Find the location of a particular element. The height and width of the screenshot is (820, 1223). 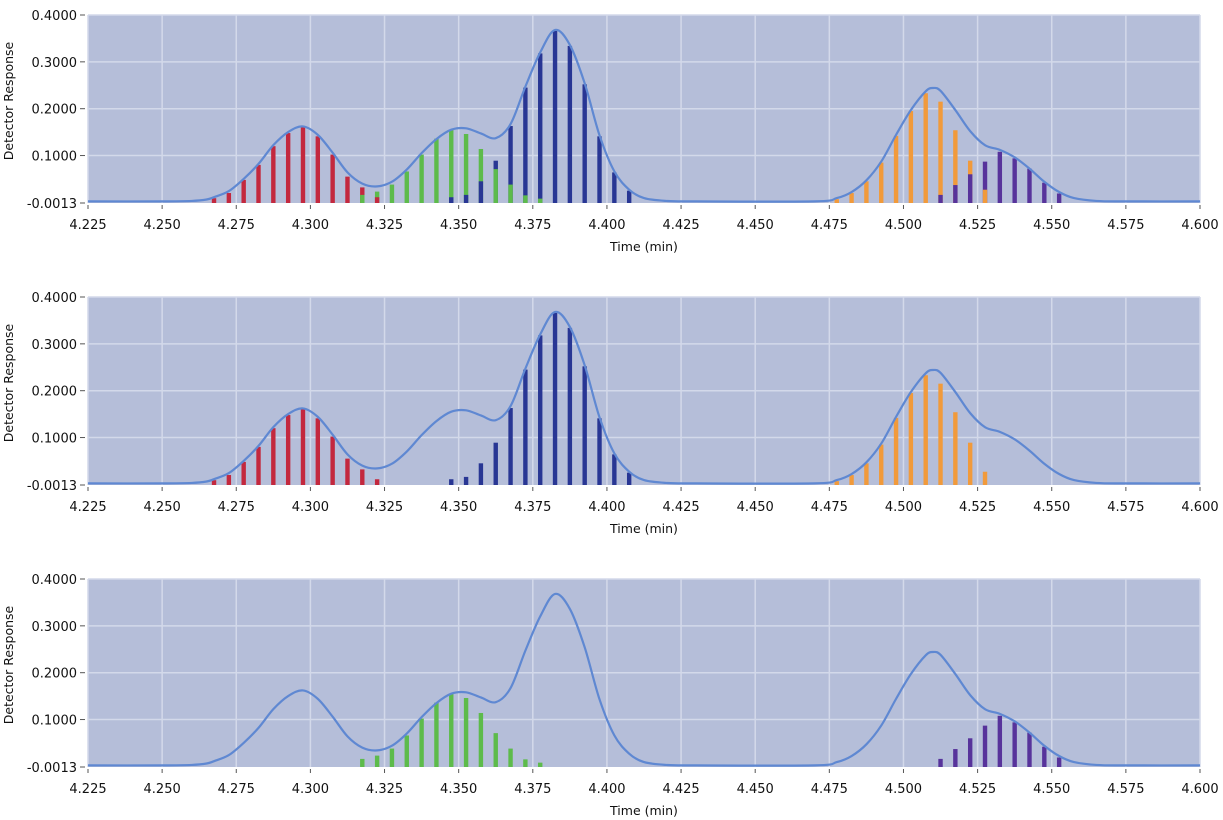

y-axis-title: Detector Response is located at coordinates (8, 100).